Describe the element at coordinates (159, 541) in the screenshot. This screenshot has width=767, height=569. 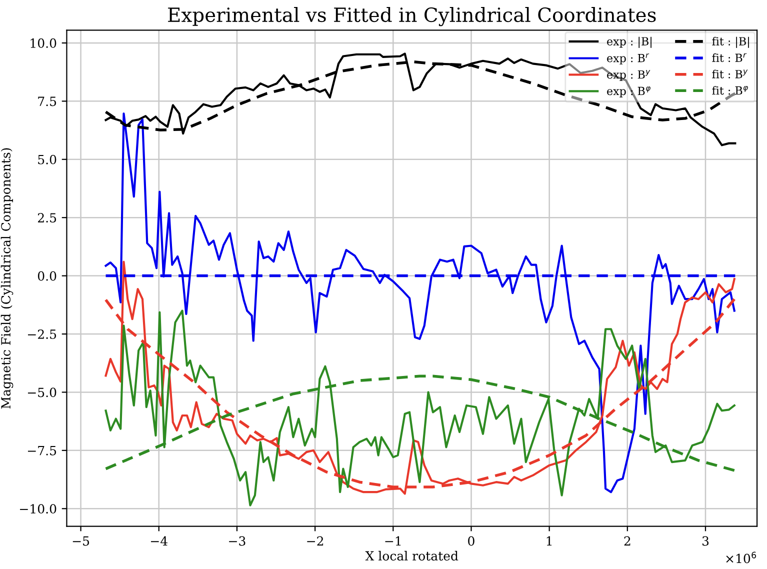
I see `x-tick-label: −4` at that location.